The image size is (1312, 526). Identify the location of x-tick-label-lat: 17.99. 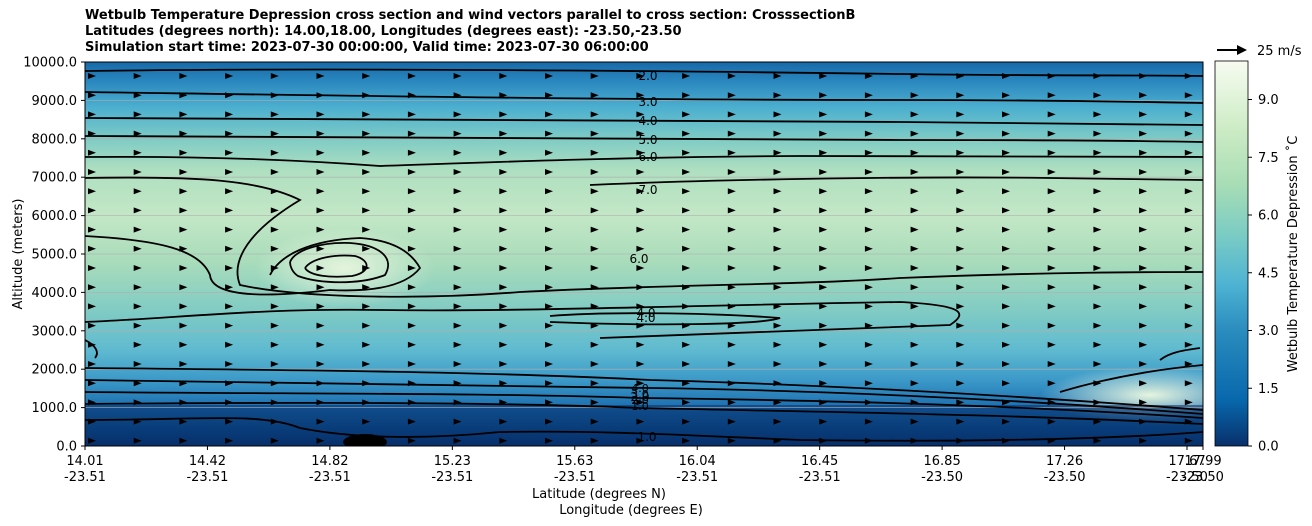
(1202, 461).